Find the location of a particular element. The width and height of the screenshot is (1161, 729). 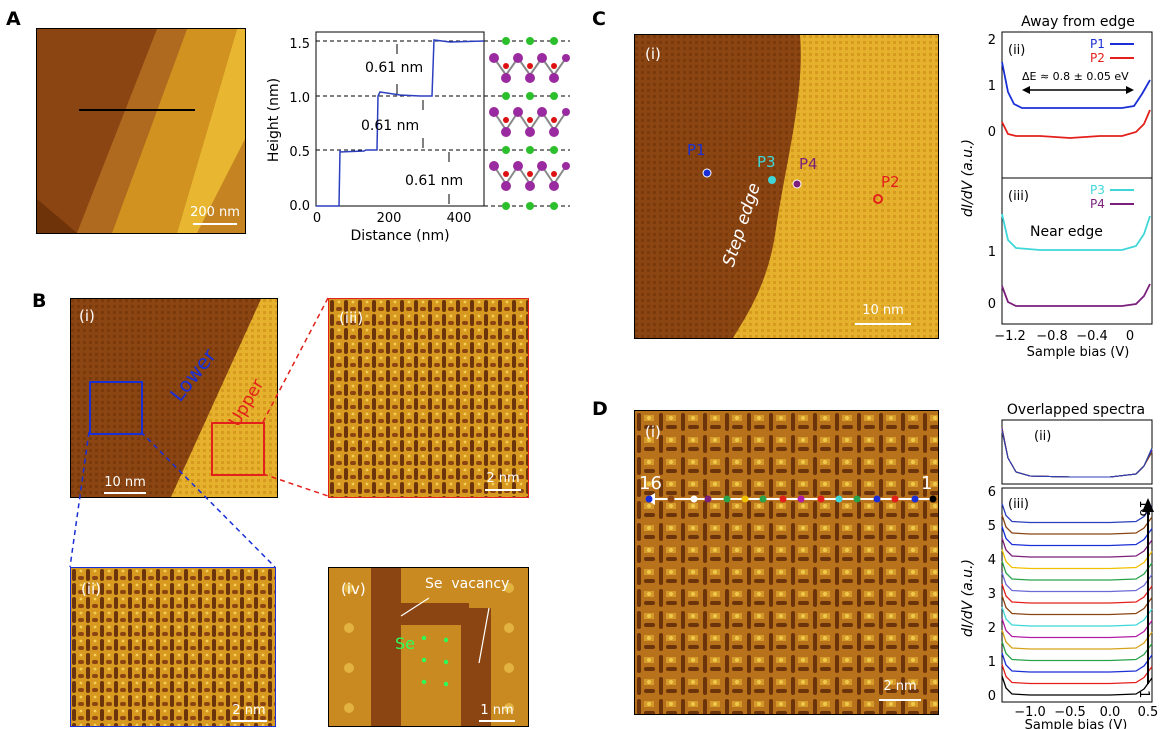

d-ytick-4: 4 is located at coordinates (992, 560).